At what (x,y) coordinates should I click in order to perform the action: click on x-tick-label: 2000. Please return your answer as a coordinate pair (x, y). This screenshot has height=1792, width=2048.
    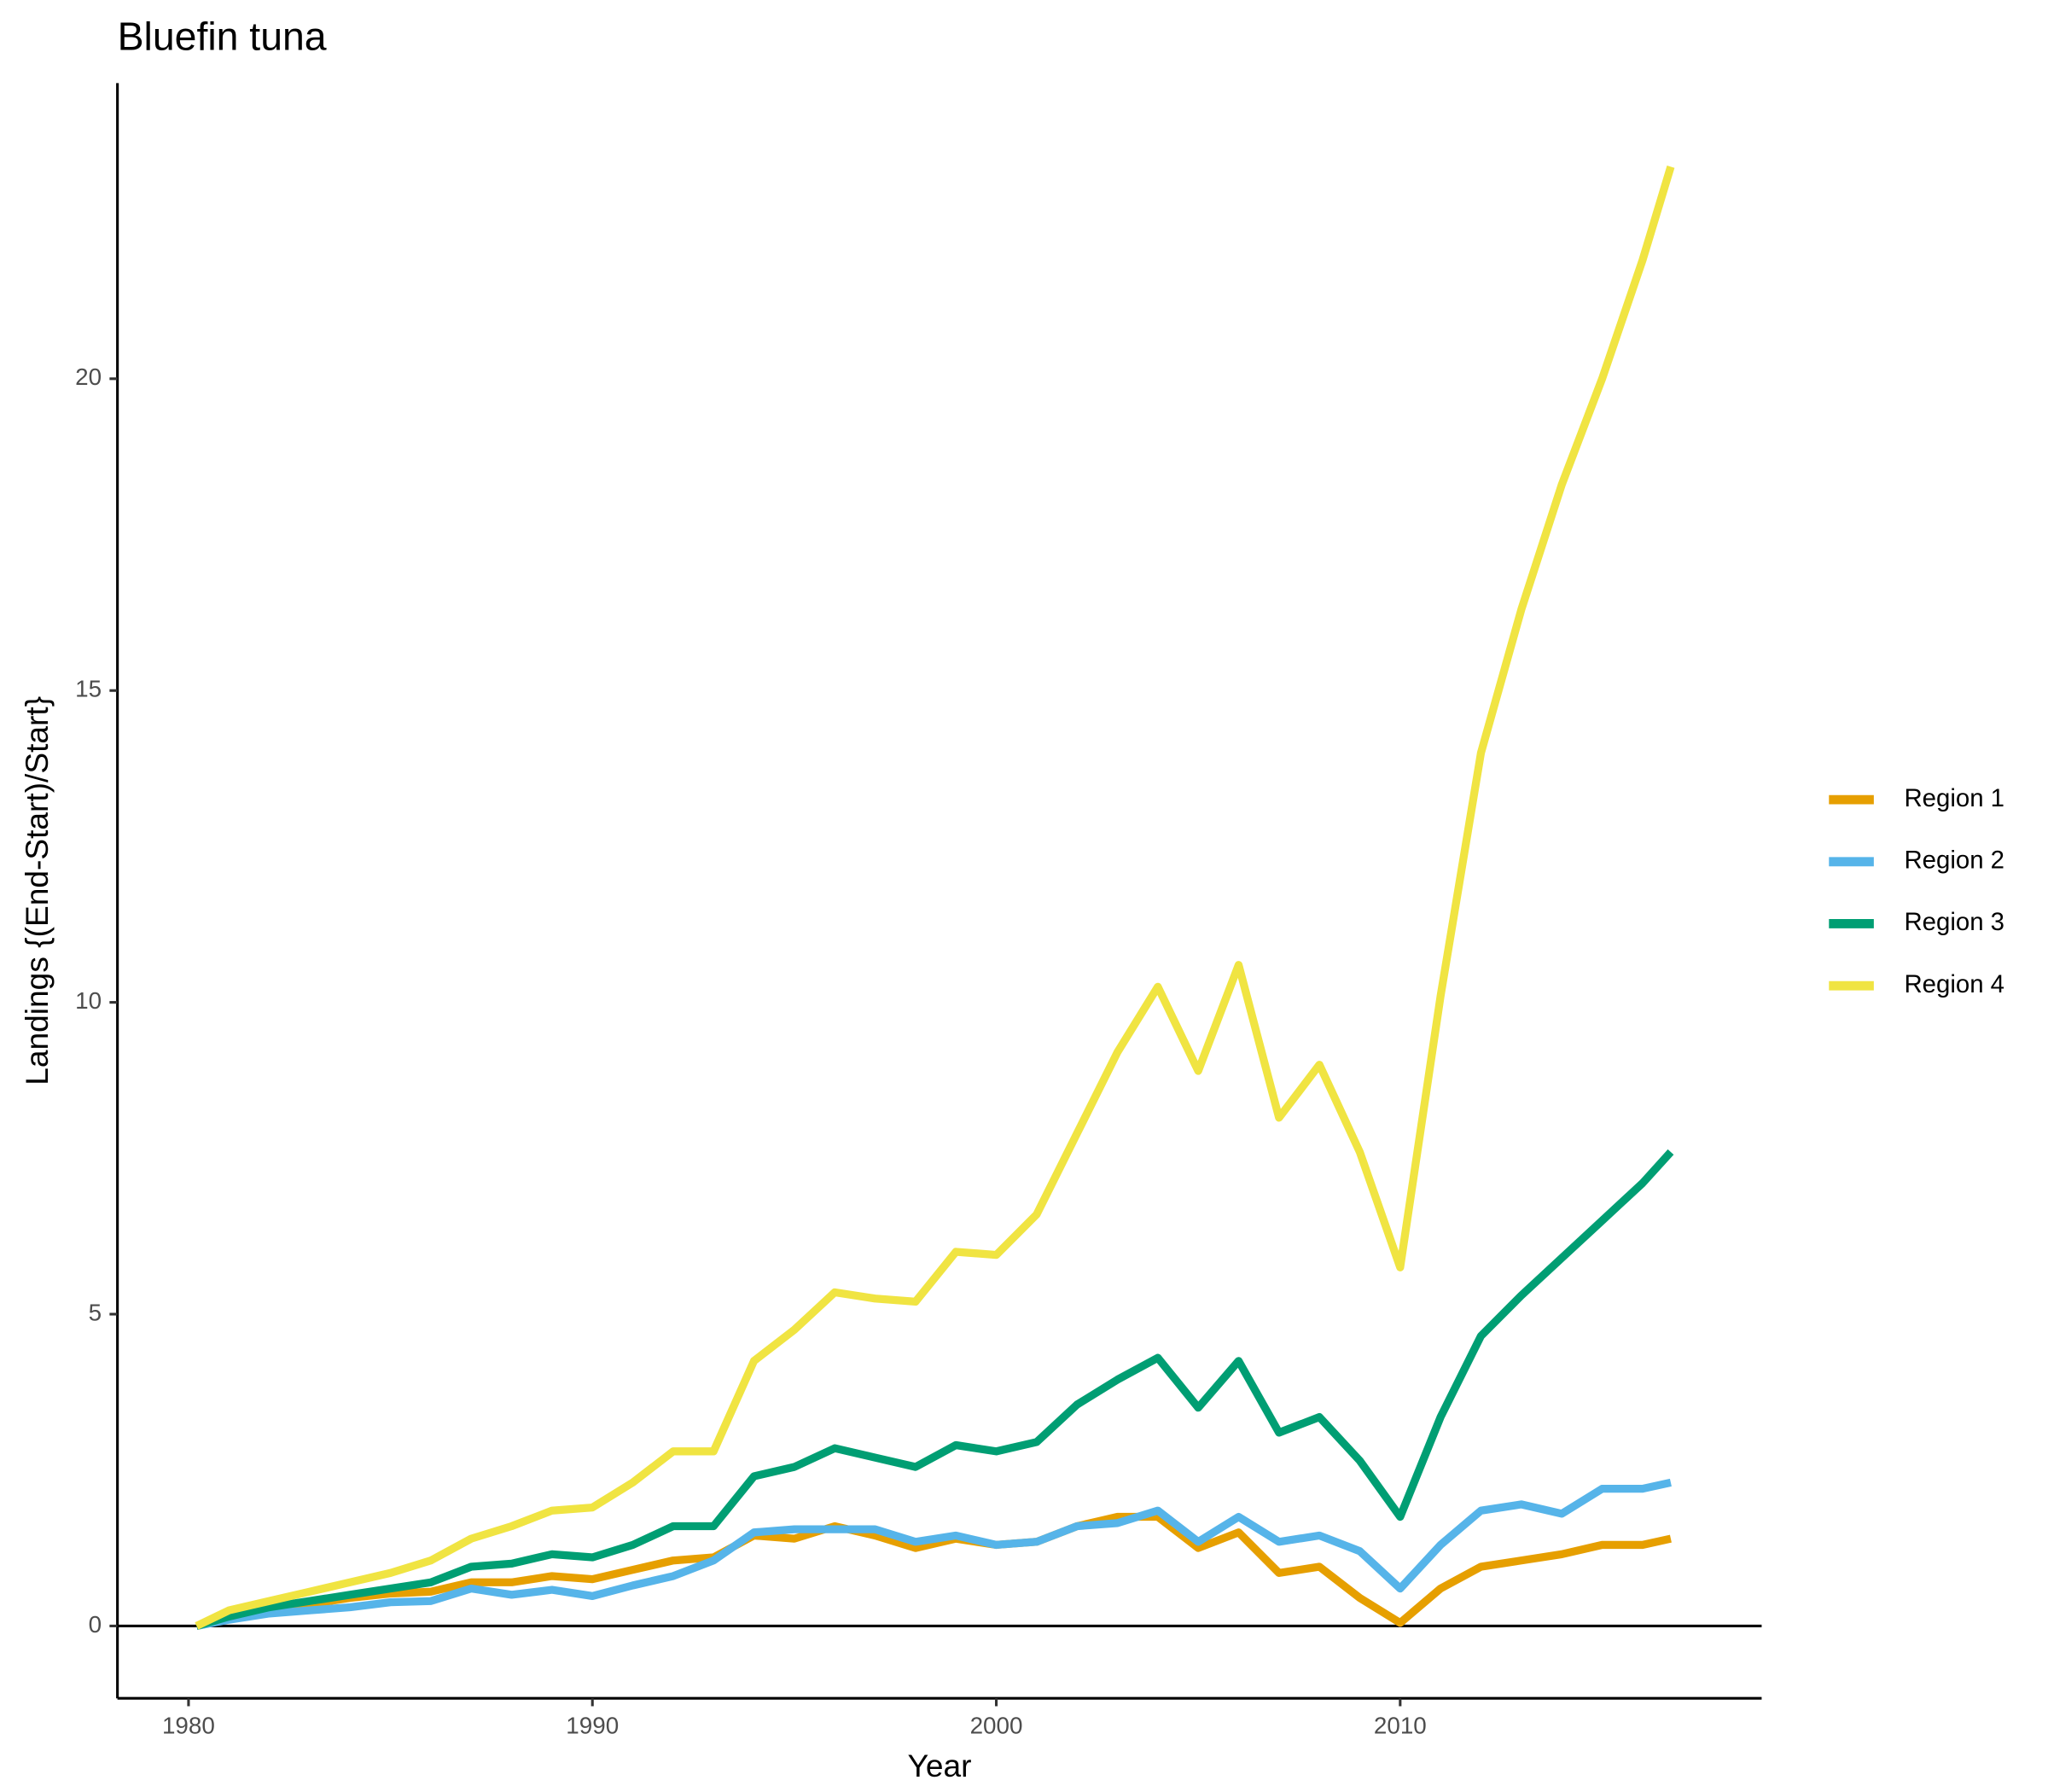
    Looking at the image, I should click on (997, 1726).